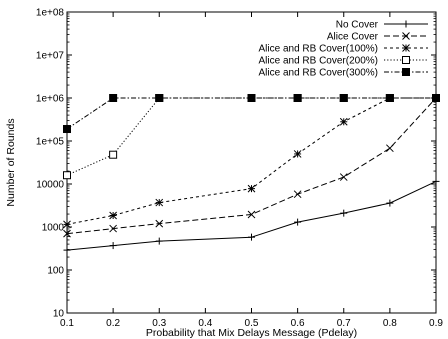 The width and height of the screenshot is (448, 339). I want to click on y-tick-label: 1e+08, so click(50, 13).